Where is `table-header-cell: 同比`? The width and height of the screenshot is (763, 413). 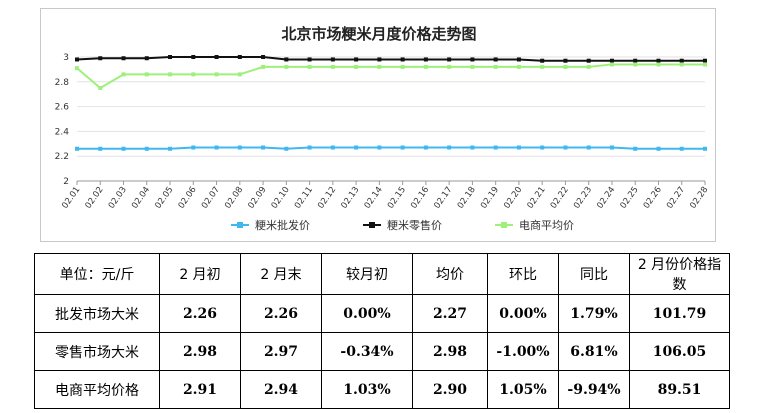 table-header-cell: 同比 is located at coordinates (594, 274).